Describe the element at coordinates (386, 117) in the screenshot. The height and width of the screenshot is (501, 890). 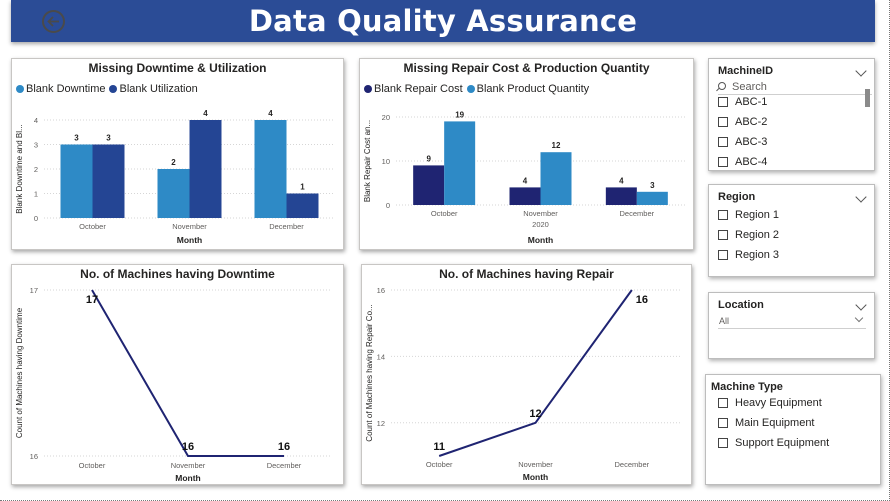
I see `y-tick-label: 20` at that location.